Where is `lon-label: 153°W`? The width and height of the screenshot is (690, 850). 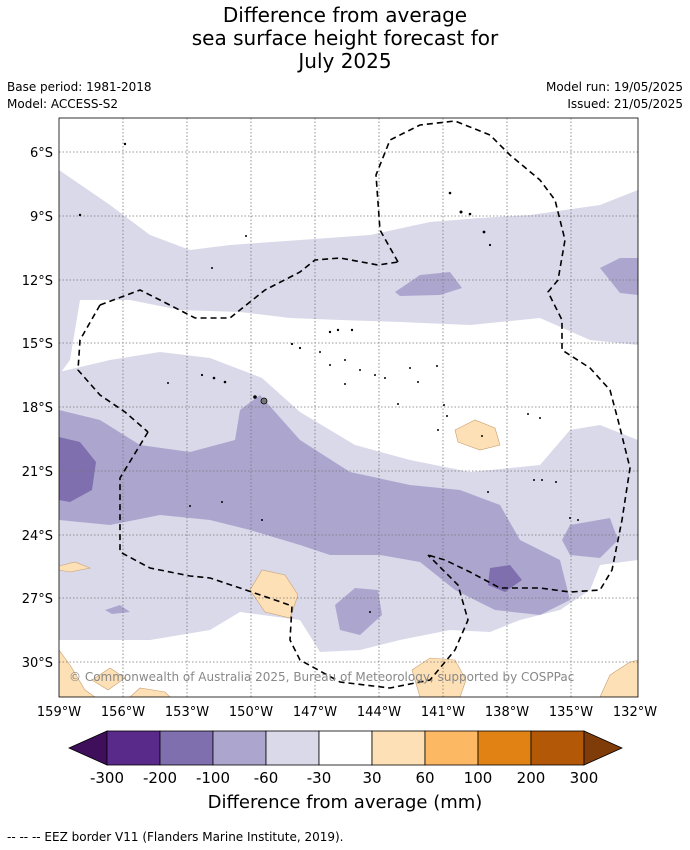
lon-label: 153°W is located at coordinates (187, 712).